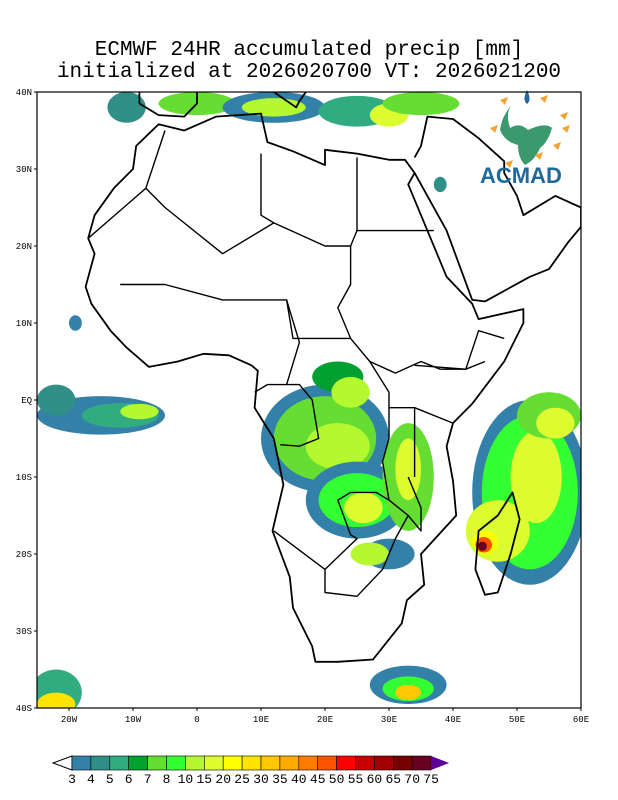 The image size is (618, 800). I want to click on lat-tick-label: 10N, so click(24, 324).